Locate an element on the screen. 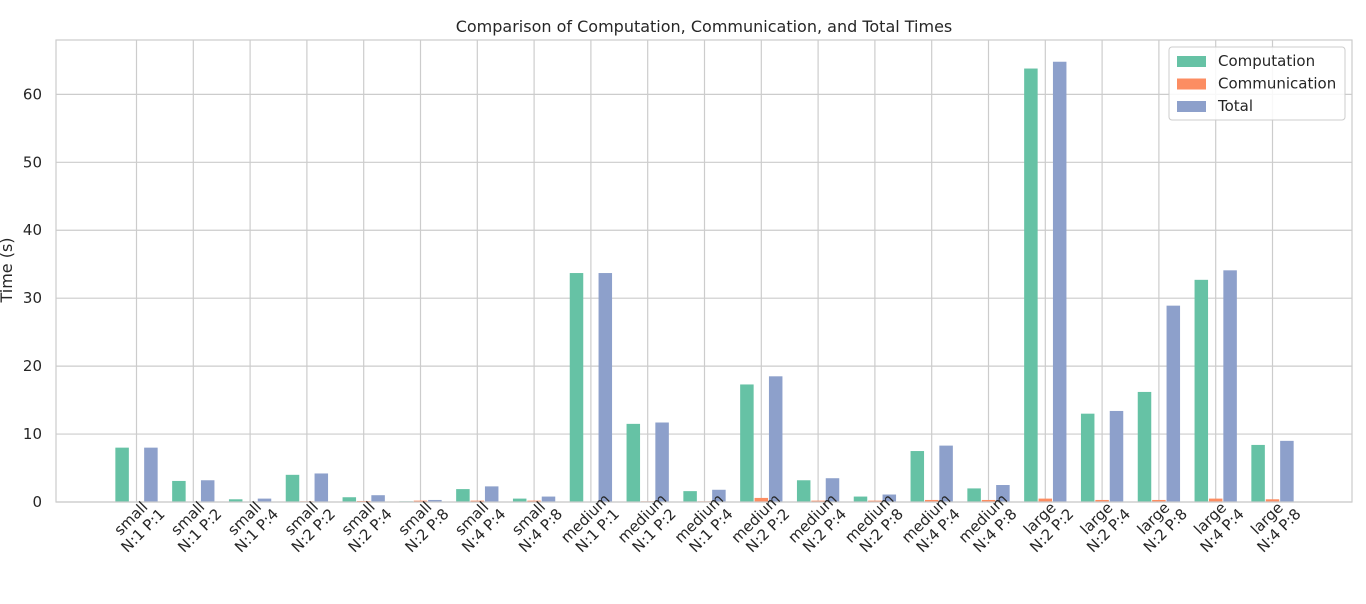  x-tick-label: mediumN:4 P:4 is located at coordinates (932, 524).